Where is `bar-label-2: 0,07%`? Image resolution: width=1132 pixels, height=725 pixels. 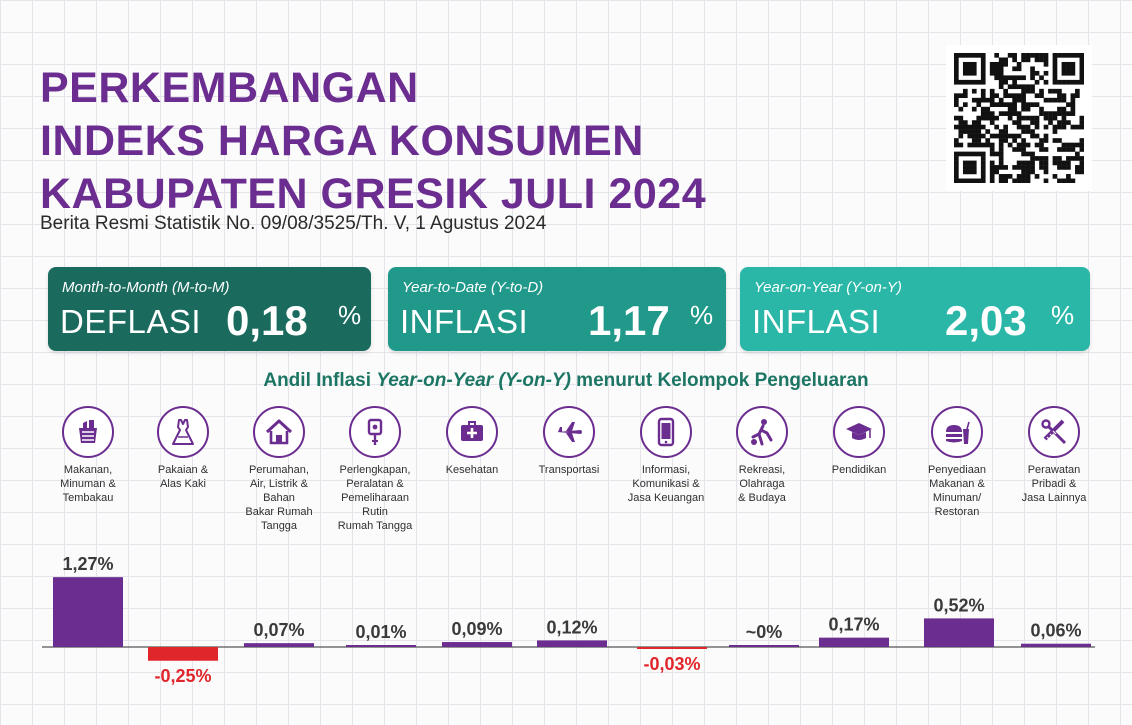 bar-label-2: 0,07% is located at coordinates (278, 630).